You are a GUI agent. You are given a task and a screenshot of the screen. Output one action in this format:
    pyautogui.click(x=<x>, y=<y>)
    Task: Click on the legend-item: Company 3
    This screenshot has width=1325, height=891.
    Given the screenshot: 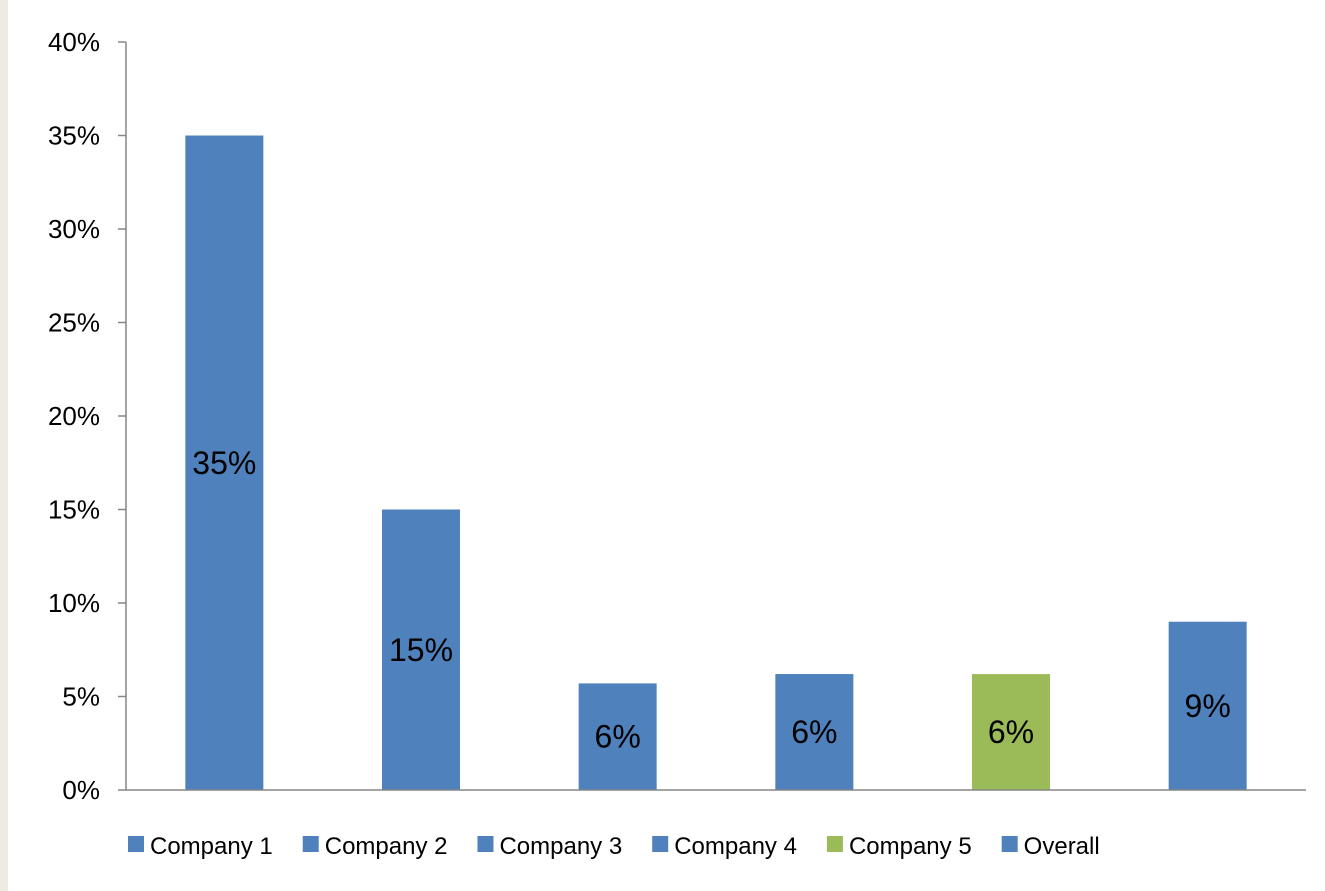 What is the action you would take?
    pyautogui.click(x=549, y=846)
    